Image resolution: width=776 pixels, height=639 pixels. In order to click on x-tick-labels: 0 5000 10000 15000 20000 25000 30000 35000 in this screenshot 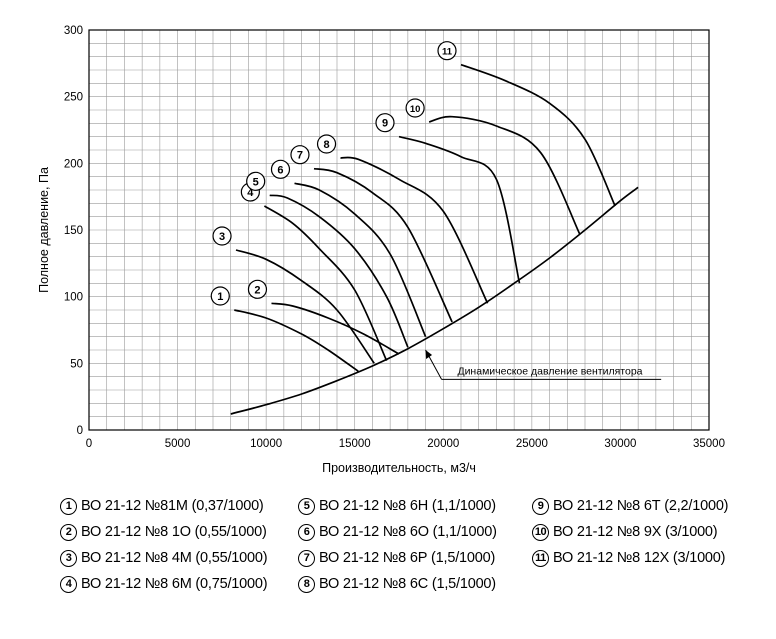, I will do `click(405, 444)`.